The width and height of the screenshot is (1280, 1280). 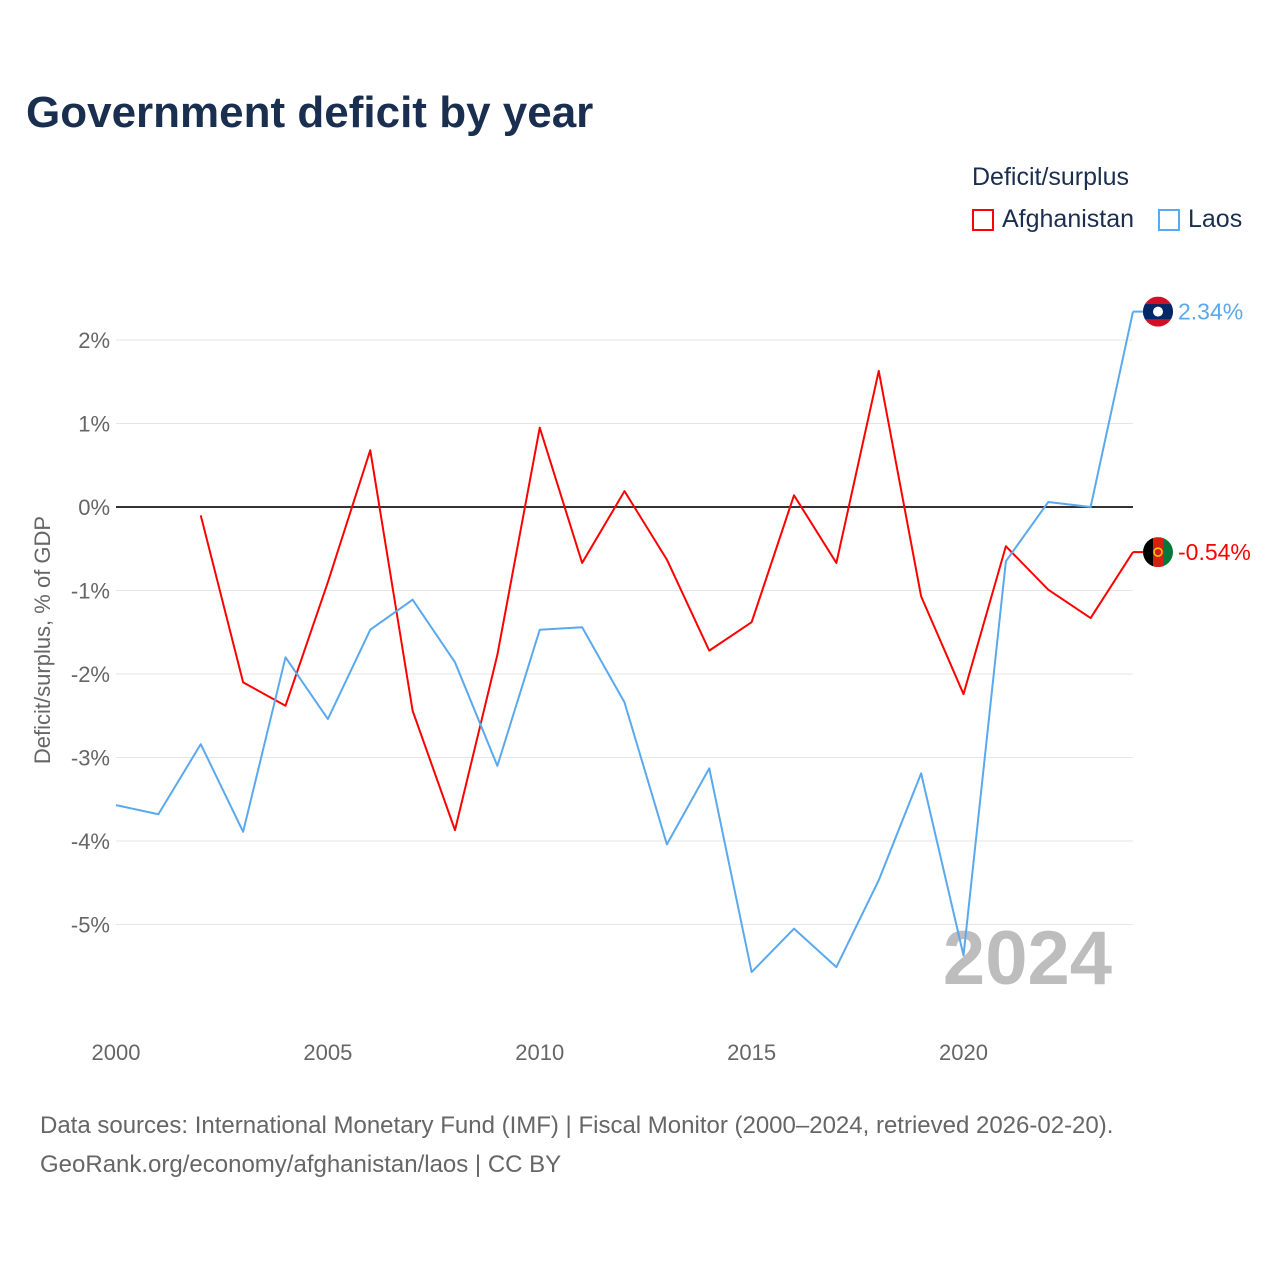 What do you see at coordinates (327, 1052) in the screenshot?
I see `x-tick-label: 2005` at bounding box center [327, 1052].